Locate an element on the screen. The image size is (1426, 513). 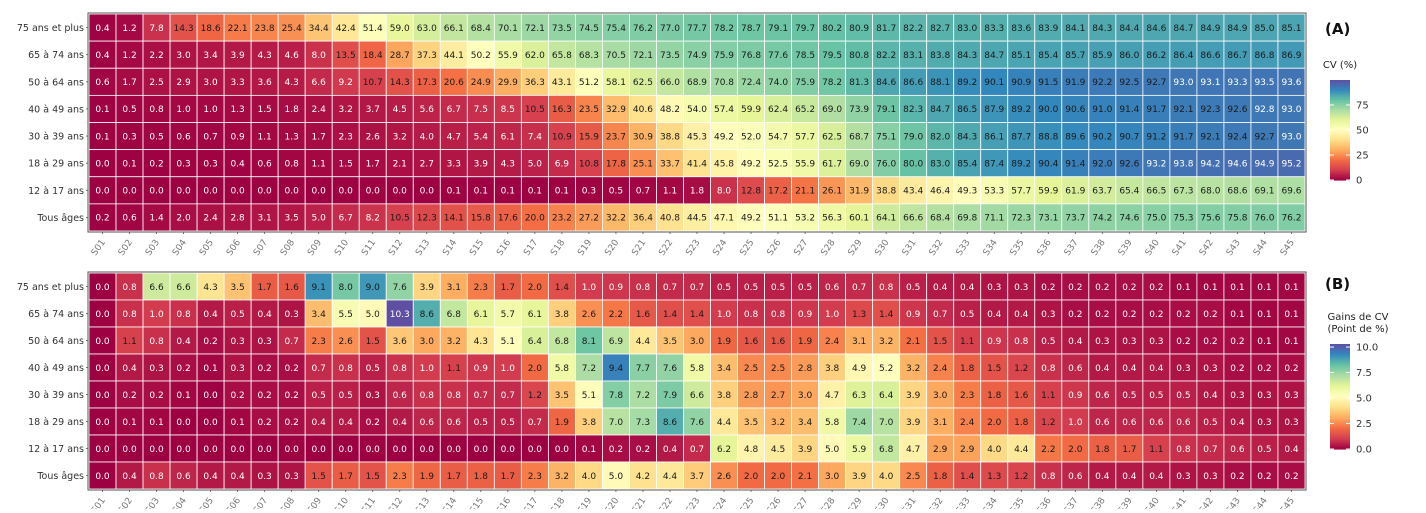
cell-value-label: 74.9 is located at coordinates (697, 56).